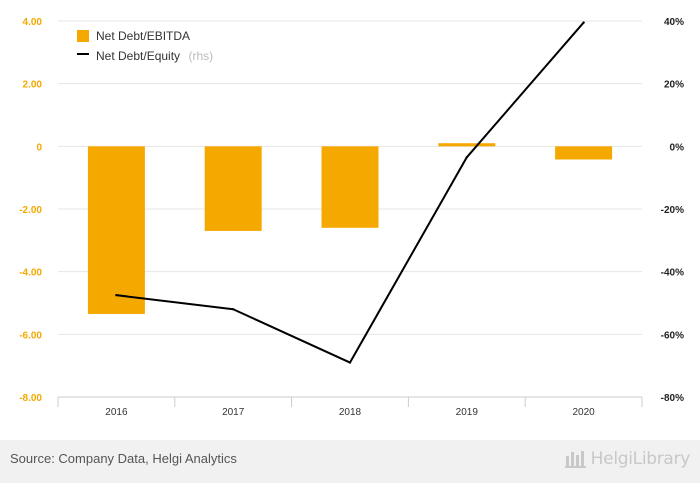  I want to click on left-axis: 4.00 2.00 0 -2.00 -4.00 -6.00 -8.00, so click(30, 210).